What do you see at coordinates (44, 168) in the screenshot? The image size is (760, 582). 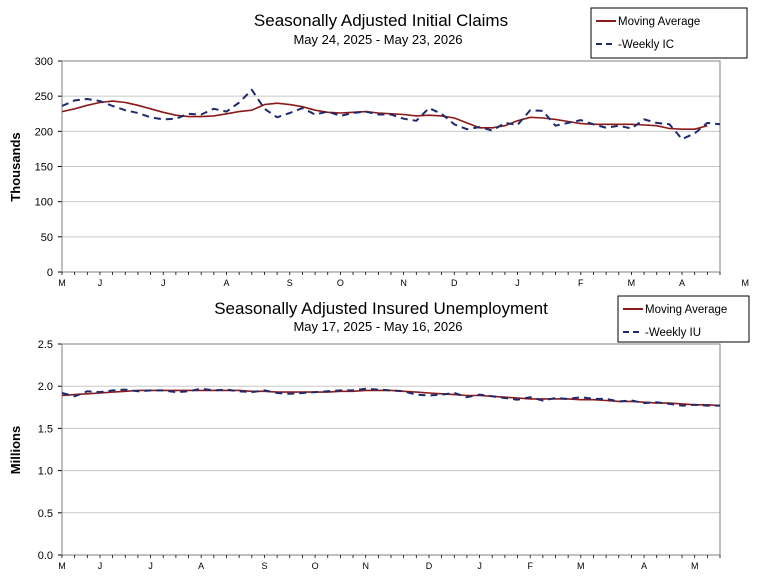 I see `y-tick-label: 150` at bounding box center [44, 168].